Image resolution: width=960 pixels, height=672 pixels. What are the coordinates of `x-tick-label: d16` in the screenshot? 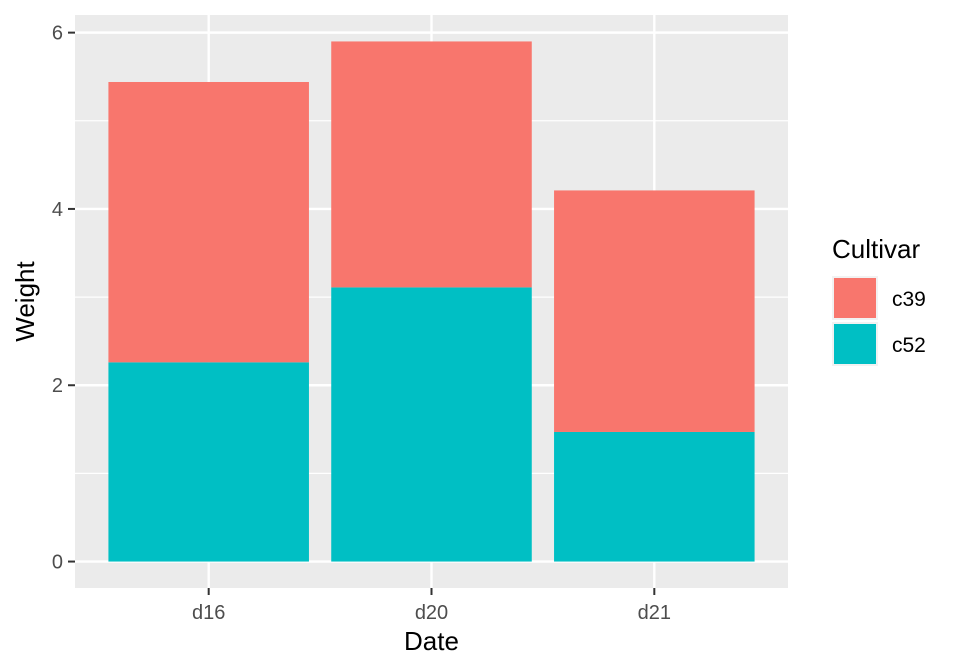 It's located at (208, 613).